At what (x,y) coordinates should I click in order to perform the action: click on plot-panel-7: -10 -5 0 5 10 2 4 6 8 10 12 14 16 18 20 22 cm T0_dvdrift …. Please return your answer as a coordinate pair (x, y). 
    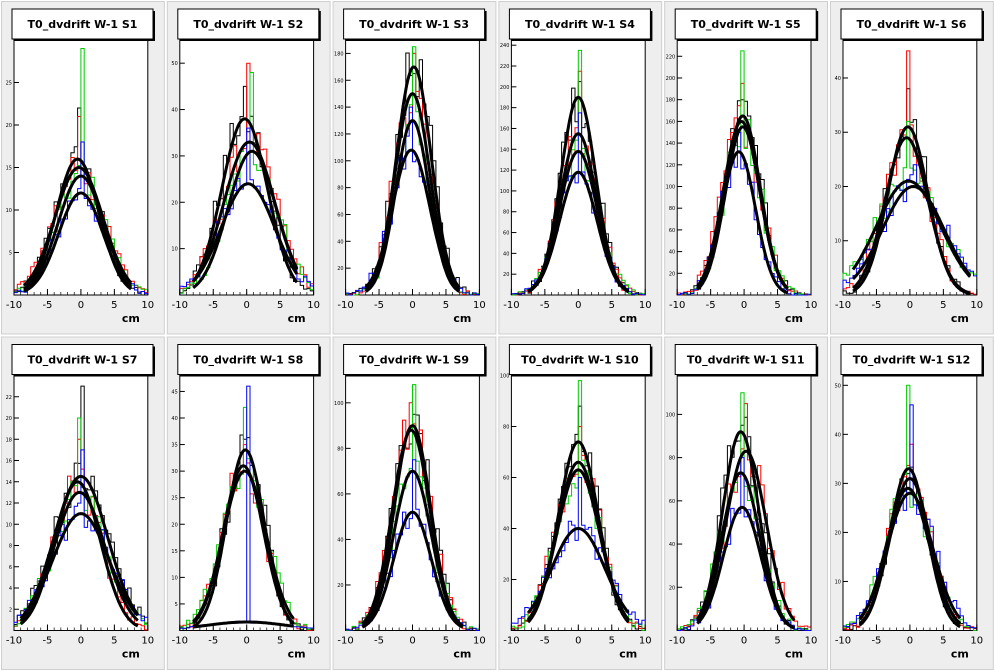
    Looking at the image, I should click on (83, 503).